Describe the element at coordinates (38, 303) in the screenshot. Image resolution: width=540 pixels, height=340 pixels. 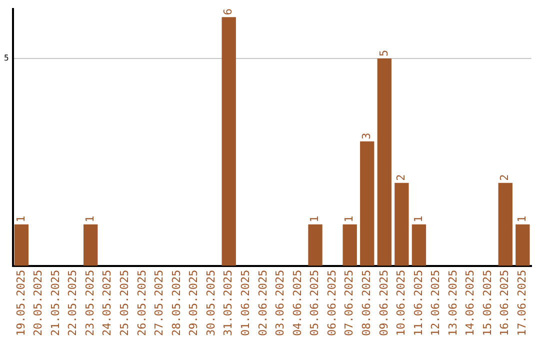
I see `x-tick-label: 20.05.2025` at that location.